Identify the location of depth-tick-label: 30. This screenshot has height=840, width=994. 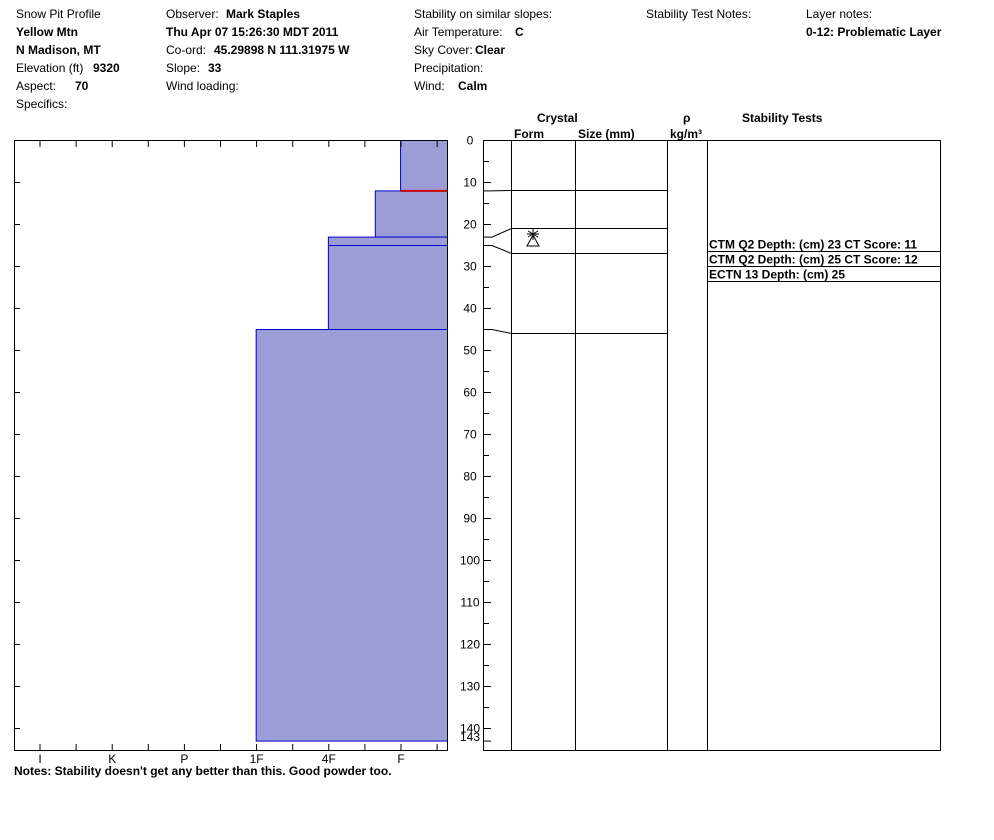
(470, 267).